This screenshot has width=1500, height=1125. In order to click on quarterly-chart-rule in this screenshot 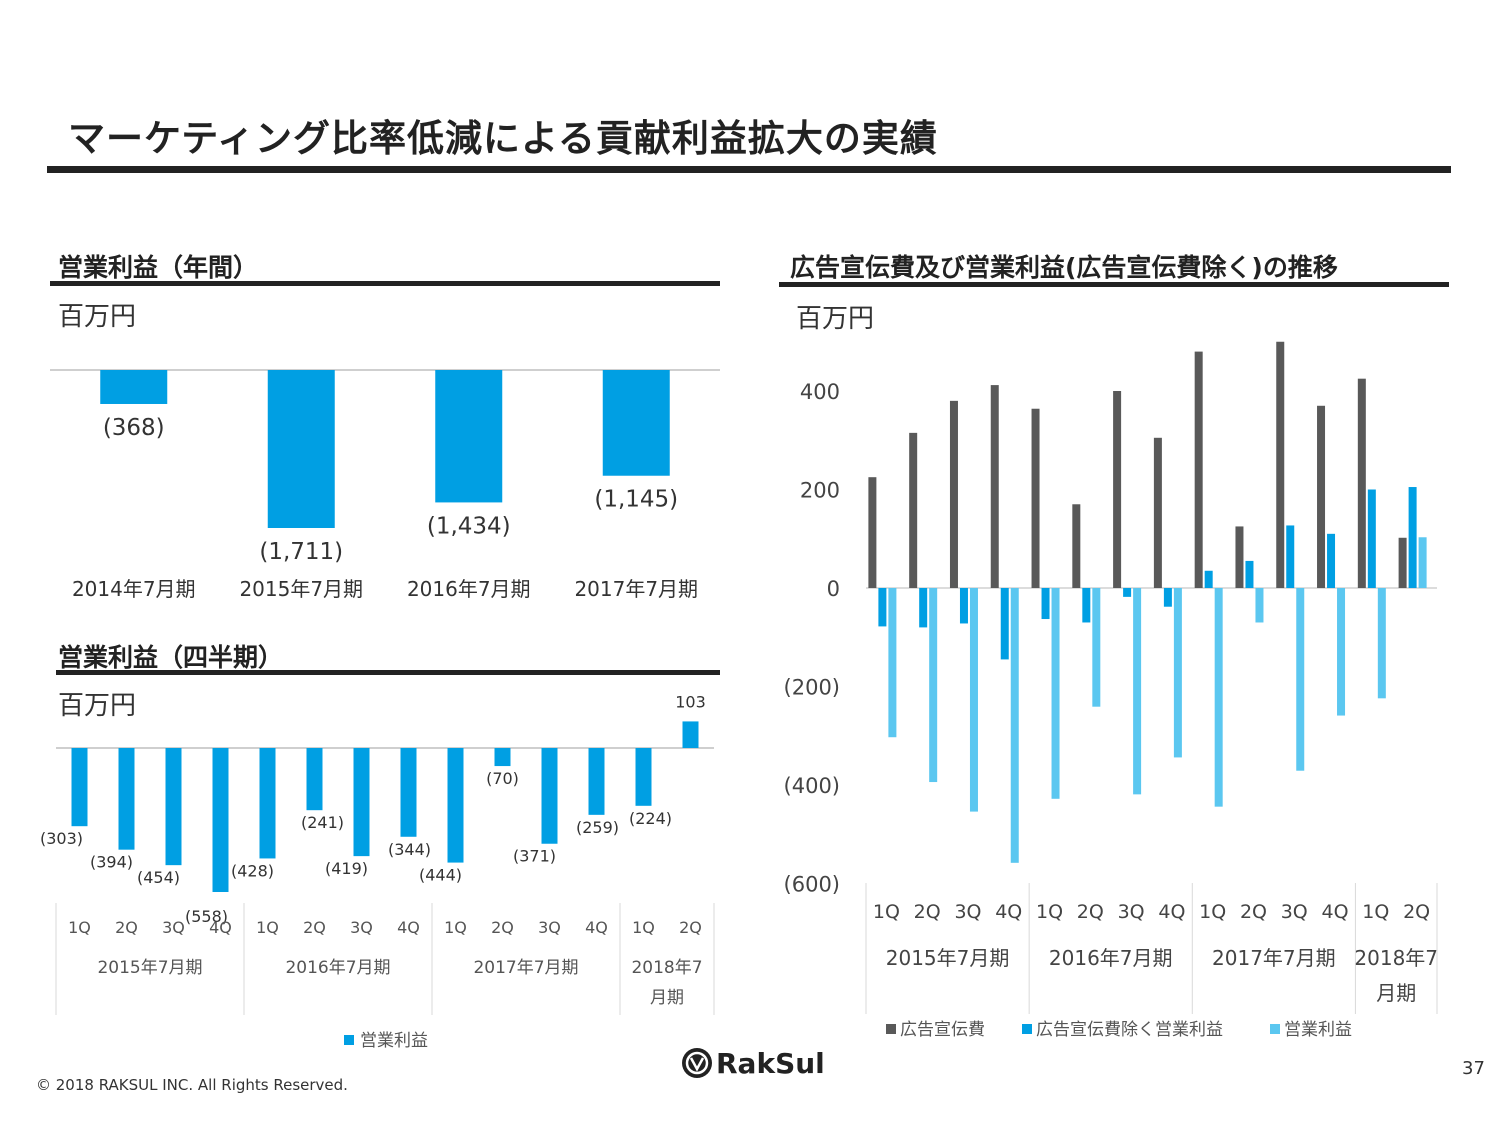, I will do `click(388, 672)`.